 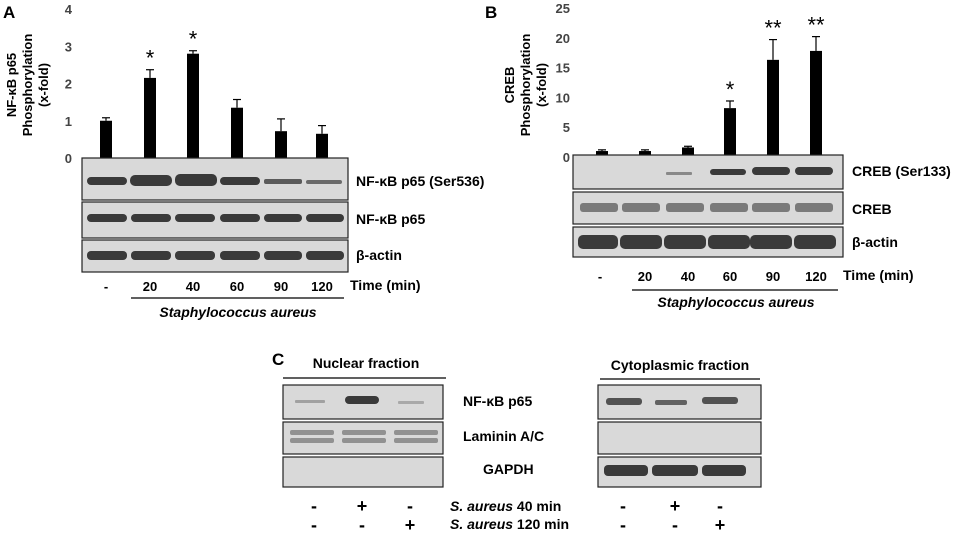 What do you see at coordinates (237, 286) in the screenshot?
I see `panel-a-lane-label: 60` at bounding box center [237, 286].